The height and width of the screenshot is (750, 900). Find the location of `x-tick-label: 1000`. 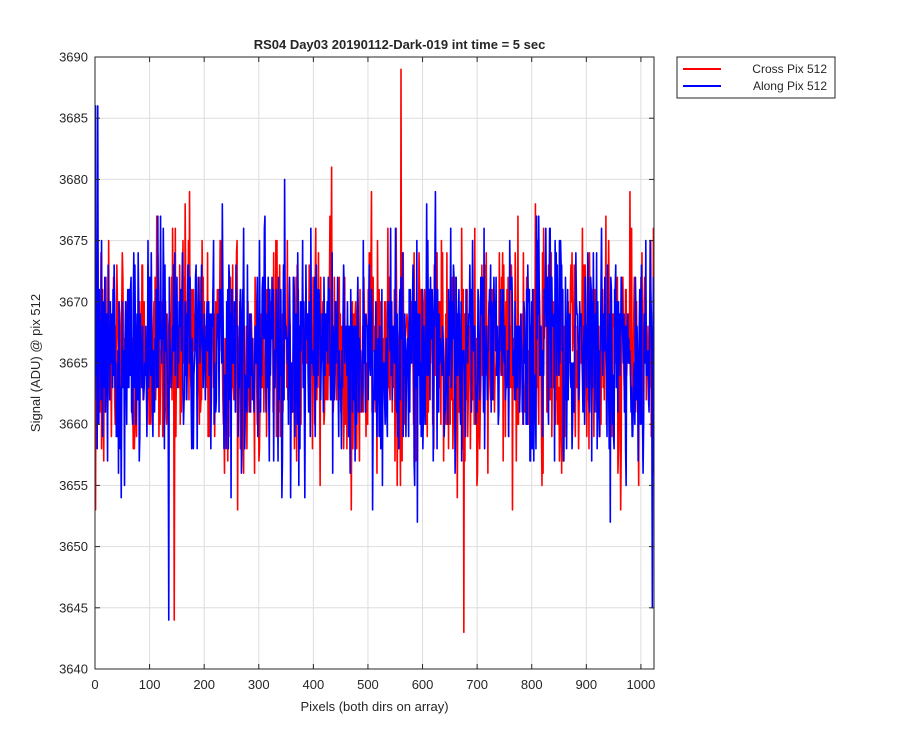

x-tick-label: 1000 is located at coordinates (640, 684).